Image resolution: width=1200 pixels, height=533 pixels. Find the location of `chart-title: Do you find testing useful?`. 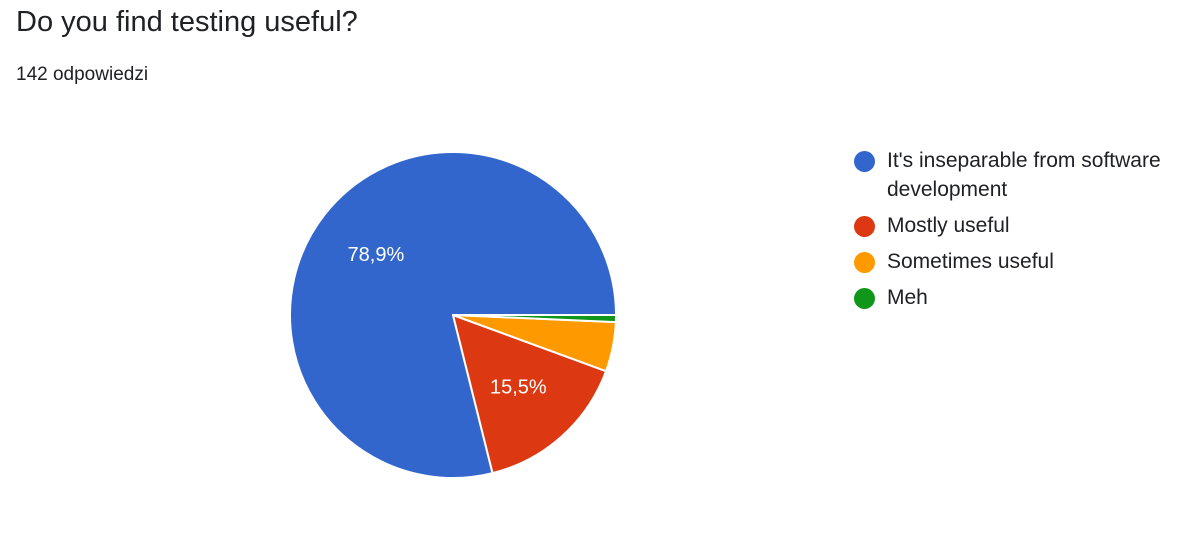

chart-title: Do you find testing useful? is located at coordinates (187, 22).